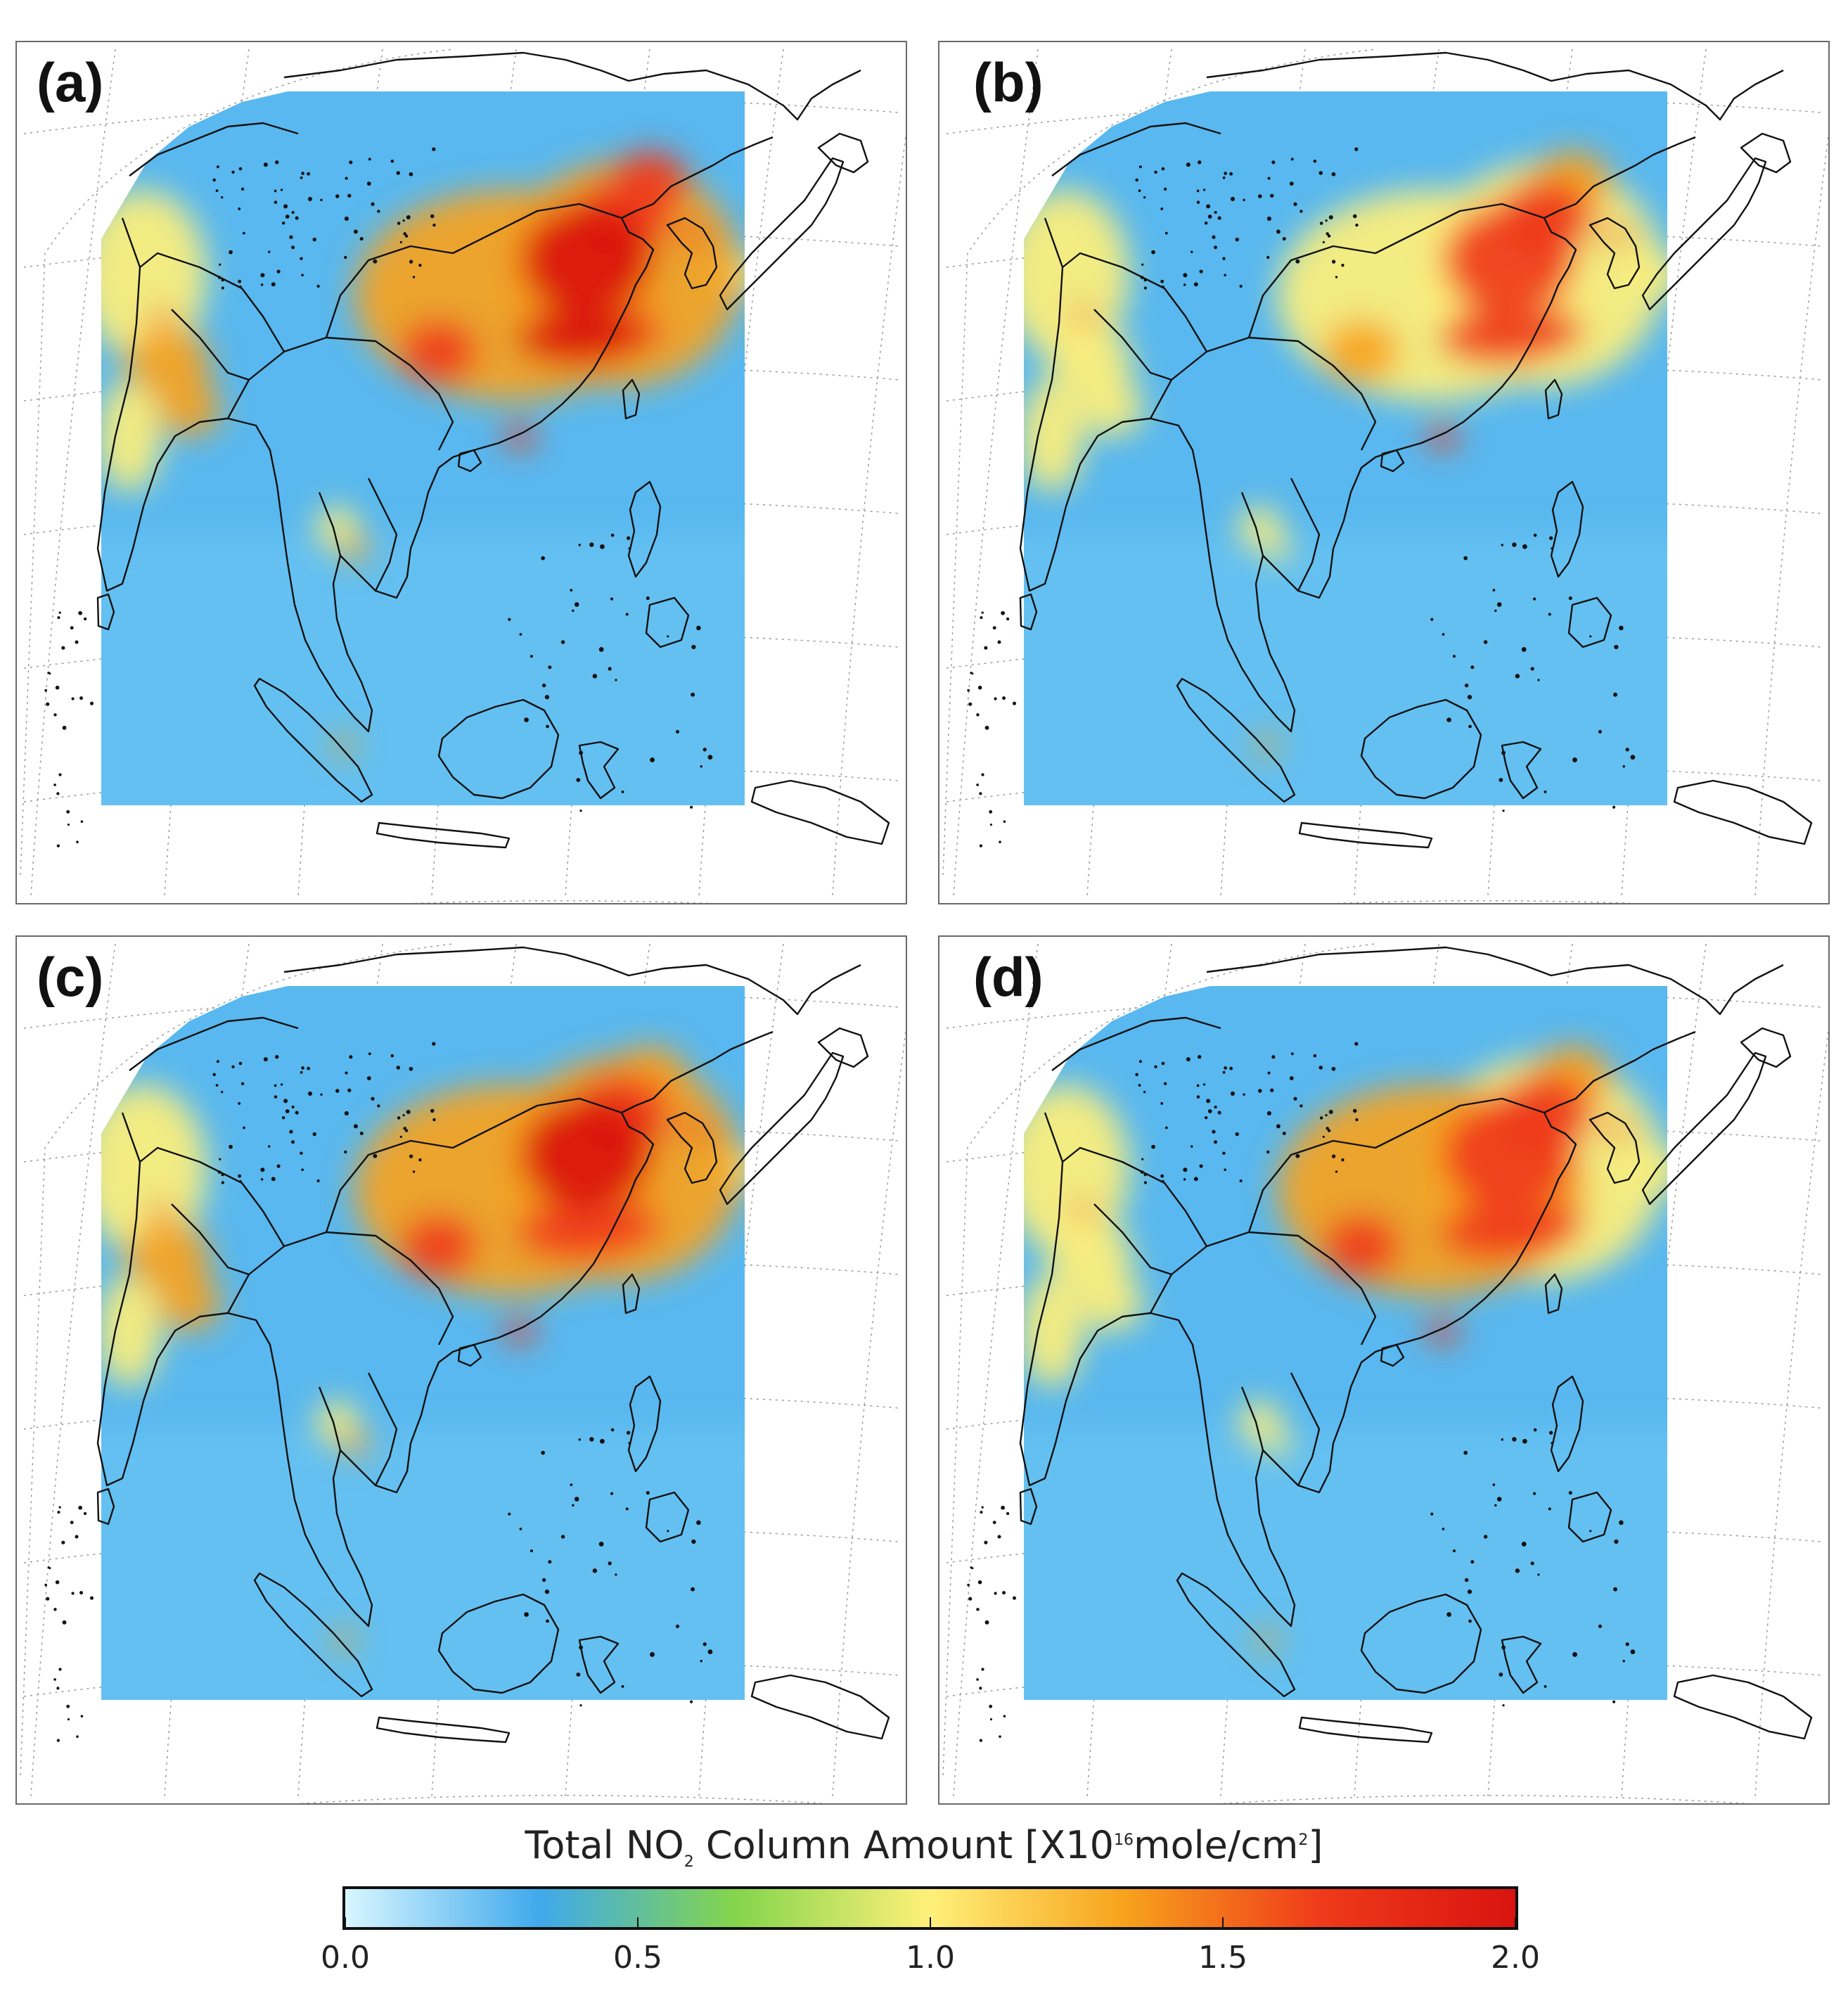 The image size is (1848, 1996). What do you see at coordinates (70, 82) in the screenshot?
I see `panel-label-a: (a)` at bounding box center [70, 82].